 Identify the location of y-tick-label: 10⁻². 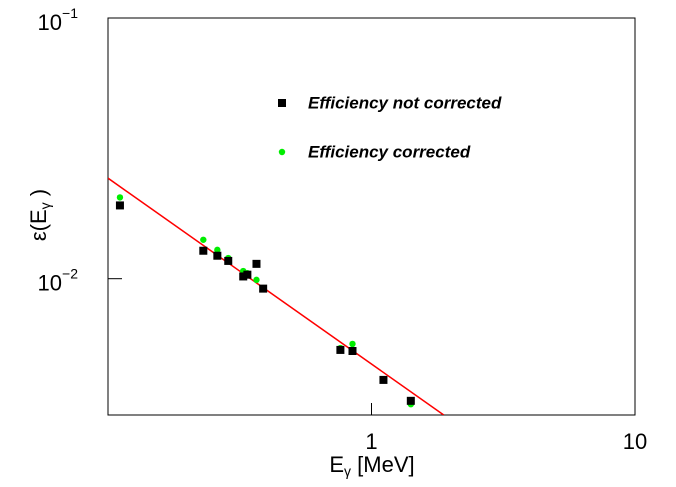
(58, 280).